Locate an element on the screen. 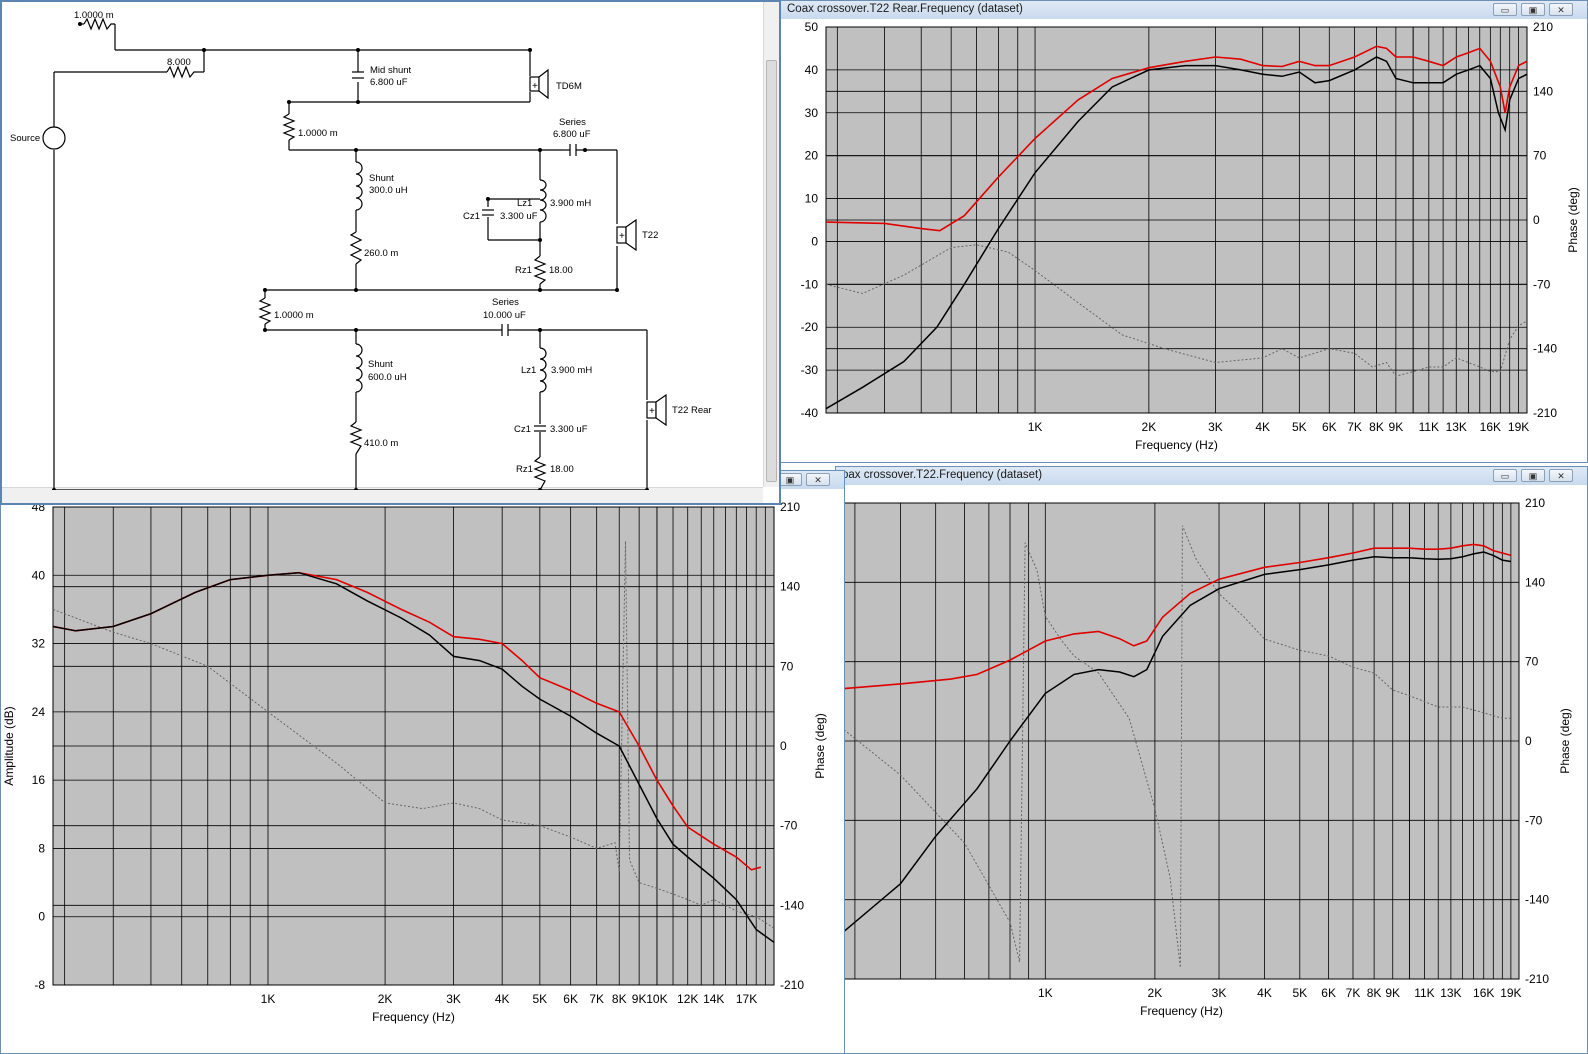 The image size is (1588, 1054). label-mid-shunt-name: Mid shunt is located at coordinates (391, 70).